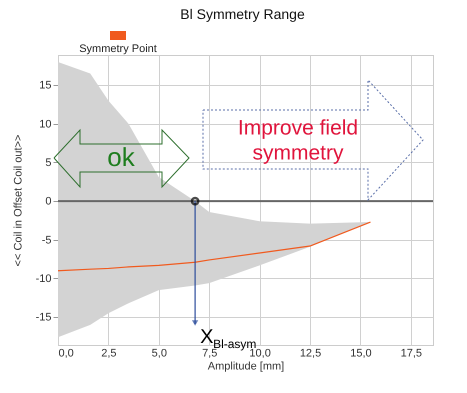 The image size is (467, 393). What do you see at coordinates (242, 14) in the screenshot?
I see `chart-title: Bl Symmetry Range` at bounding box center [242, 14].